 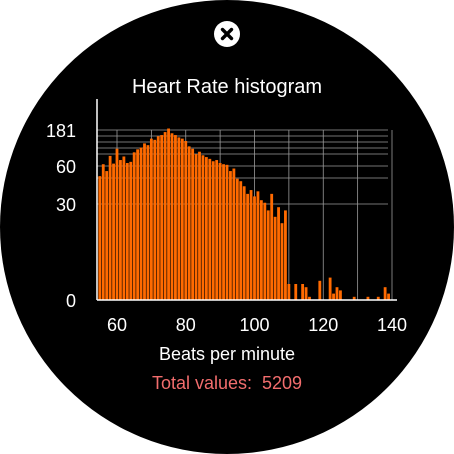 What do you see at coordinates (323, 325) in the screenshot?
I see `x-tick-label: 120` at bounding box center [323, 325].